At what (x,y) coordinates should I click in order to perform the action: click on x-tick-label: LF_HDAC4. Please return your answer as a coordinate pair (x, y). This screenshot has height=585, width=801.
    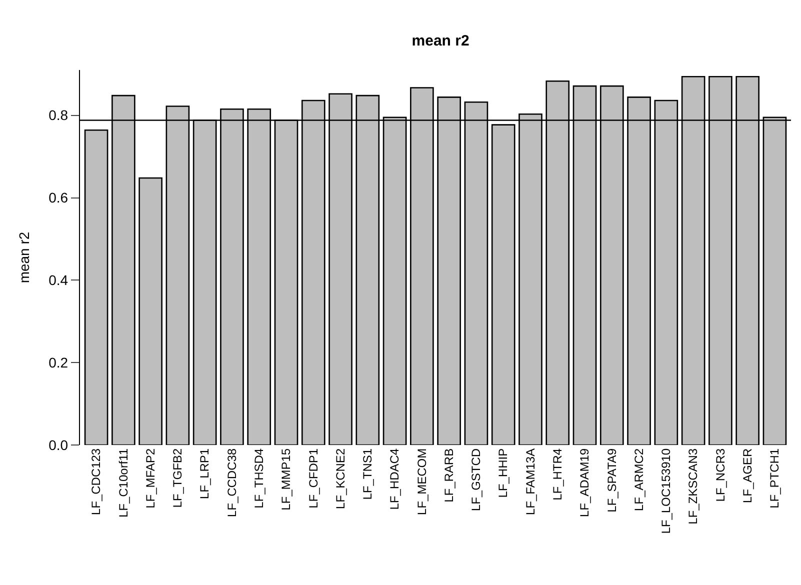
    Looking at the image, I should click on (395, 479).